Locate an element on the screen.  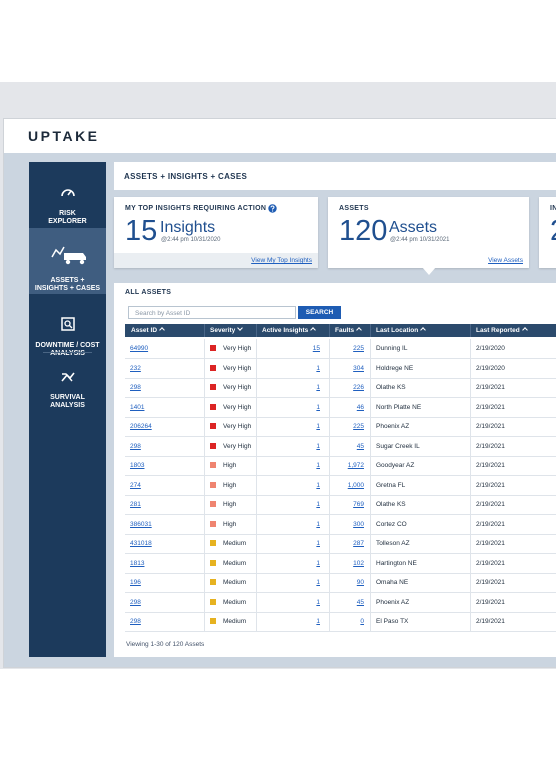
faults-link: 0 is located at coordinates (362, 621).